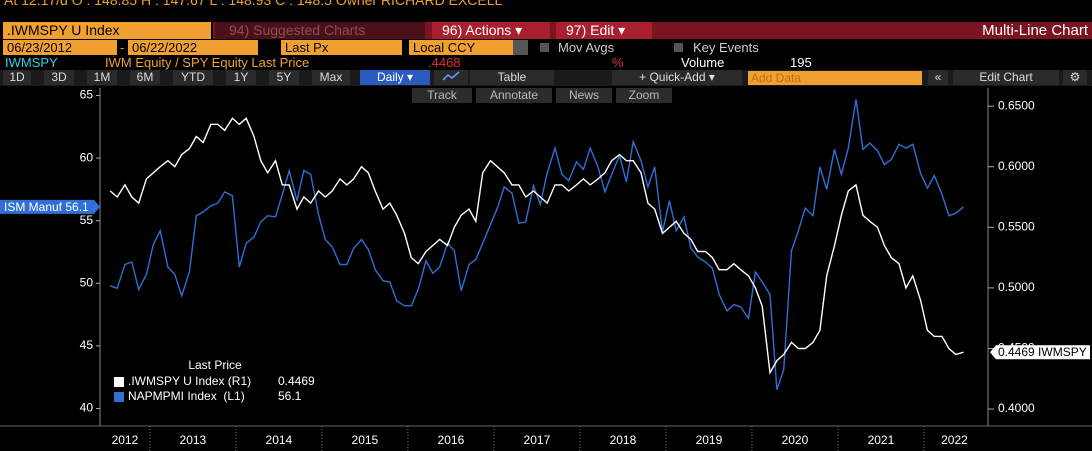  Describe the element at coordinates (77, 207) in the screenshot. I see `value-tag-value: 56.1` at that location.